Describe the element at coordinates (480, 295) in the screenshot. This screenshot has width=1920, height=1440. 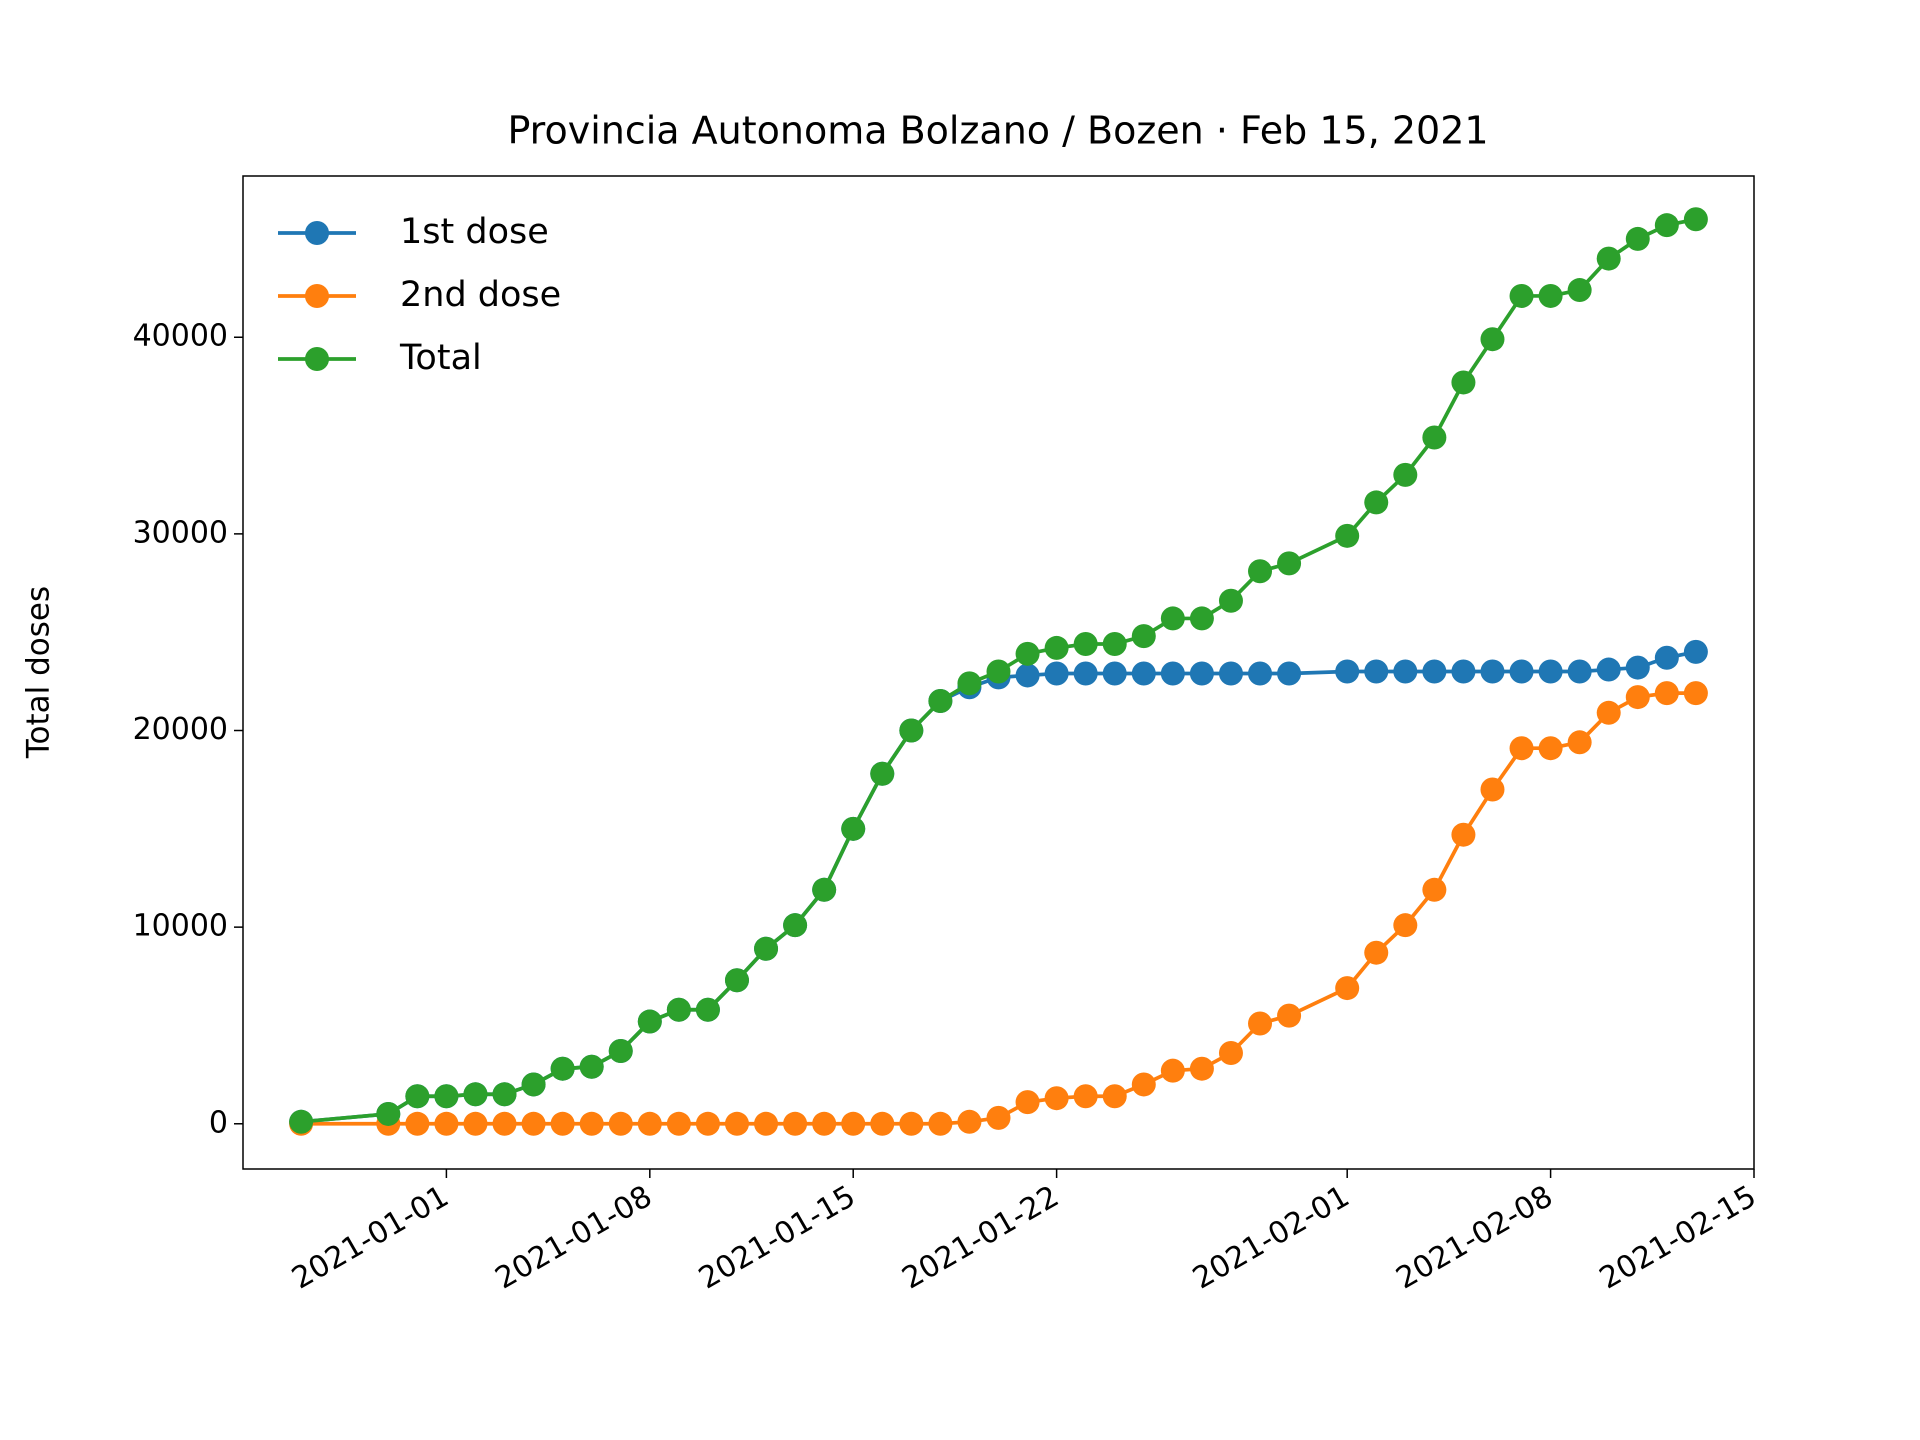
I see `legend-label: 2nd dose` at that location.